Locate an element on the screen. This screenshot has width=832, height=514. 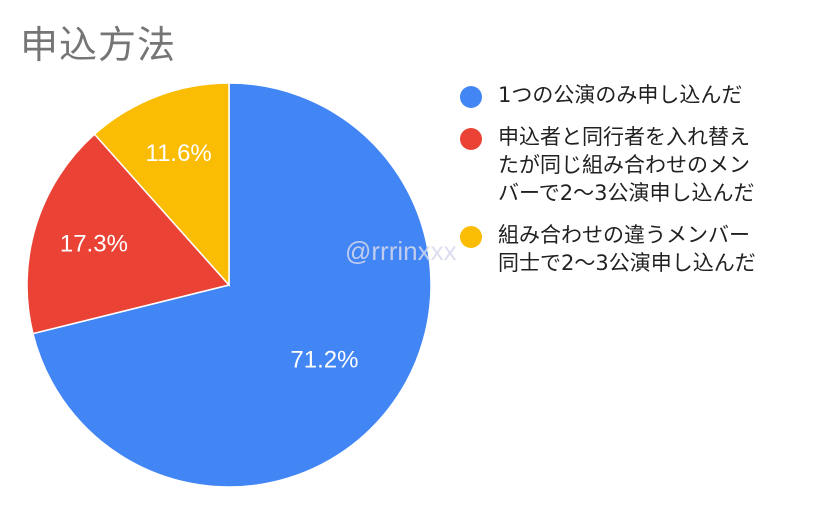
legend-item-1: 1つの公演のみ申し込んだ is located at coordinates (642, 95).